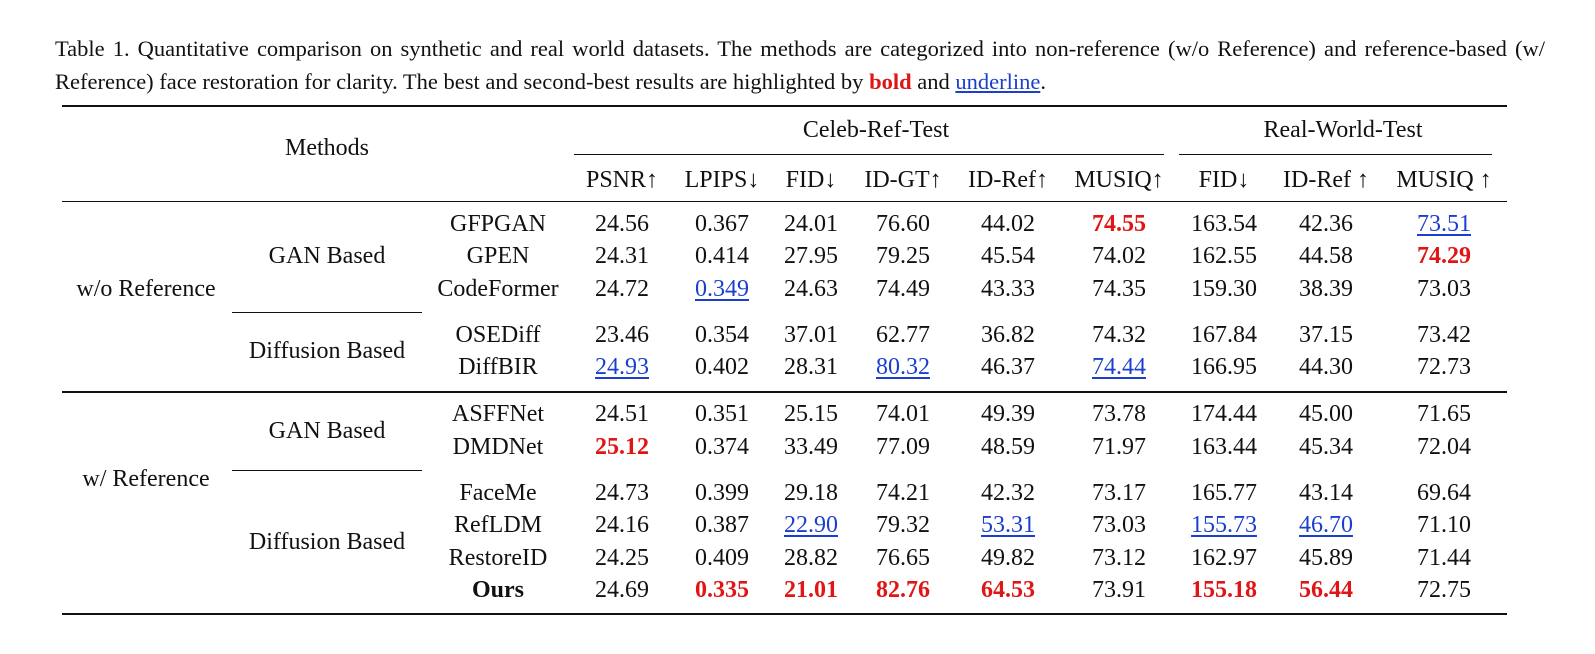 The width and height of the screenshot is (1595, 654). I want to click on table-cell: 42.36, so click(1326, 224).